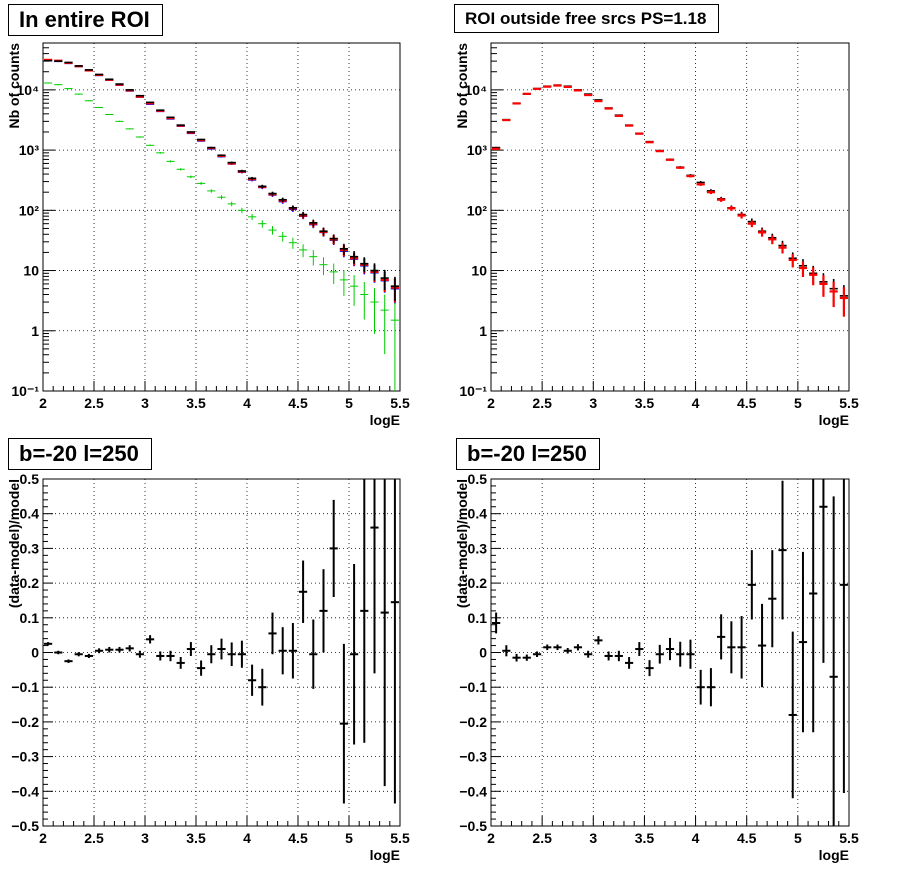 Image resolution: width=898 pixels, height=871 pixels. What do you see at coordinates (80, 454) in the screenshot?
I see `panel-title-bottom-left: b=-20 l=250` at bounding box center [80, 454].